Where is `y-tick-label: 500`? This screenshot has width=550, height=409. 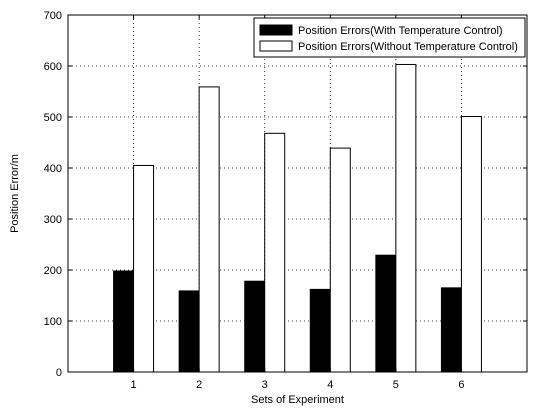
y-tick-label: 500 is located at coordinates (53, 118).